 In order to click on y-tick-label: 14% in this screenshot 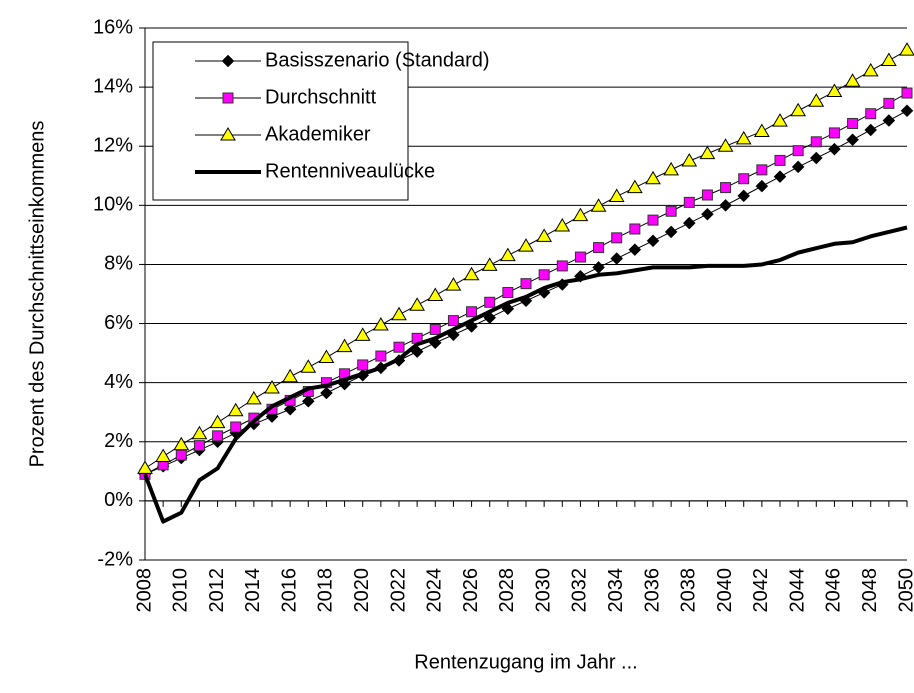, I will do `click(113, 86)`.